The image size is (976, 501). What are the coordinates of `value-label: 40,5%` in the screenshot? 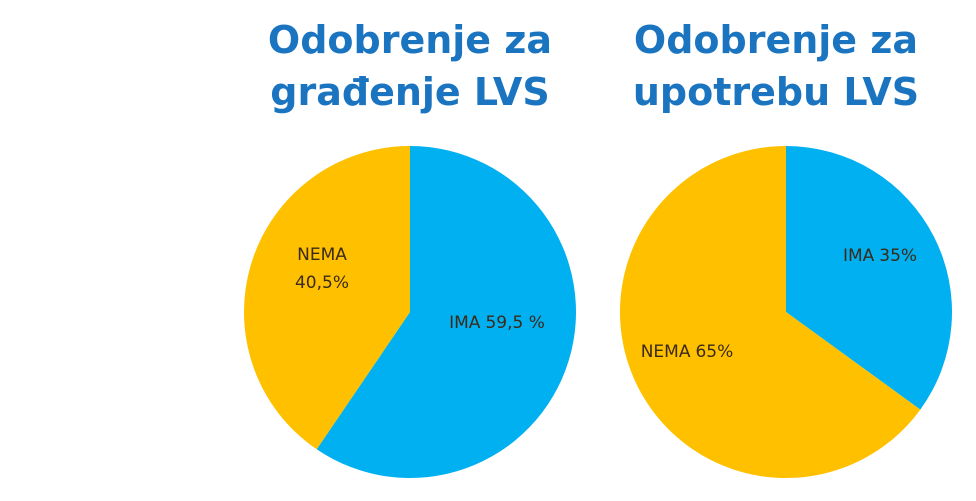 It's located at (322, 283).